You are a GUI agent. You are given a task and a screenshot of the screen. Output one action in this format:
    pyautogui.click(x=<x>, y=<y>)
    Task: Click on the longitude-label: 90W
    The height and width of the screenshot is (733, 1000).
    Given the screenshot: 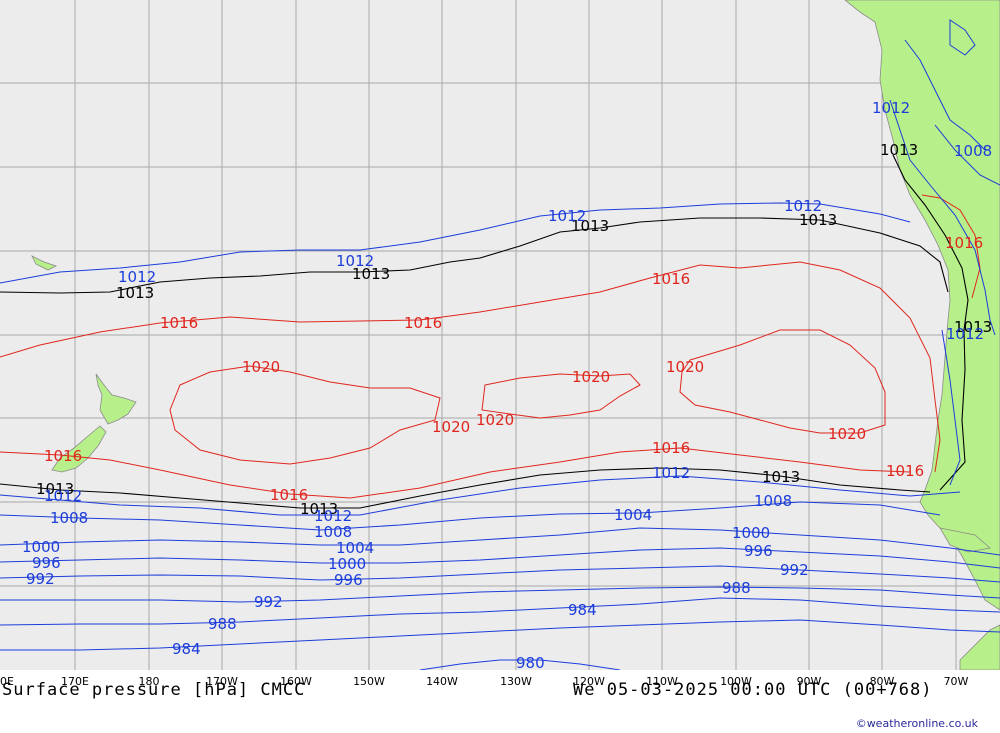 What is the action you would take?
    pyautogui.click(x=809, y=681)
    